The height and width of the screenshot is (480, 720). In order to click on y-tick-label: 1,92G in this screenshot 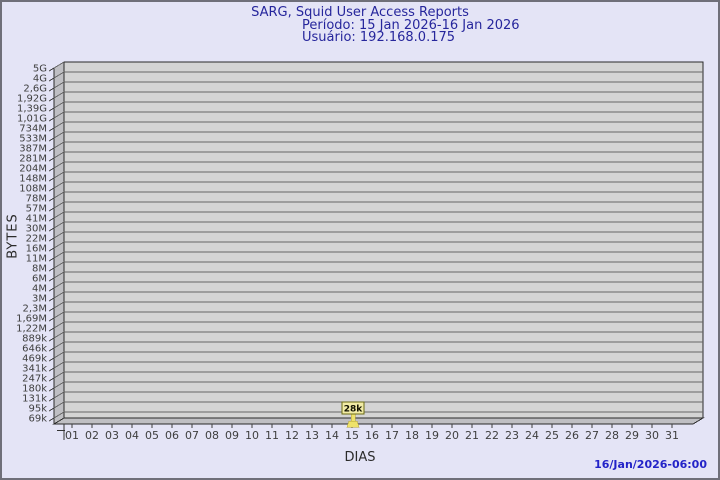, I will do `click(32, 99)`.